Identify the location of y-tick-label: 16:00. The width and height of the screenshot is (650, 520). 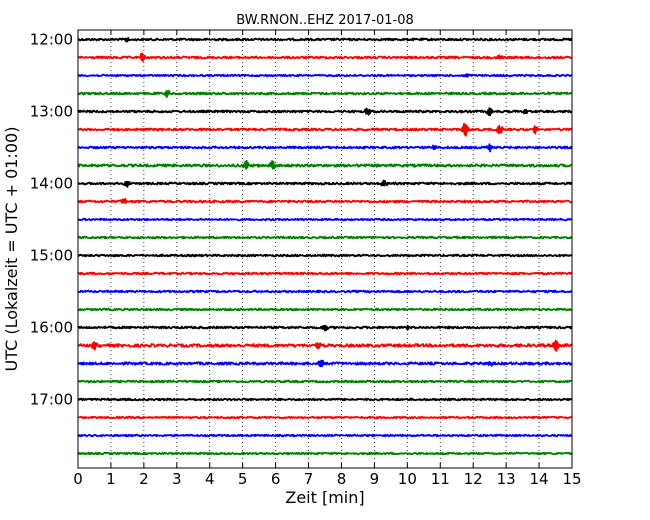
(51, 328).